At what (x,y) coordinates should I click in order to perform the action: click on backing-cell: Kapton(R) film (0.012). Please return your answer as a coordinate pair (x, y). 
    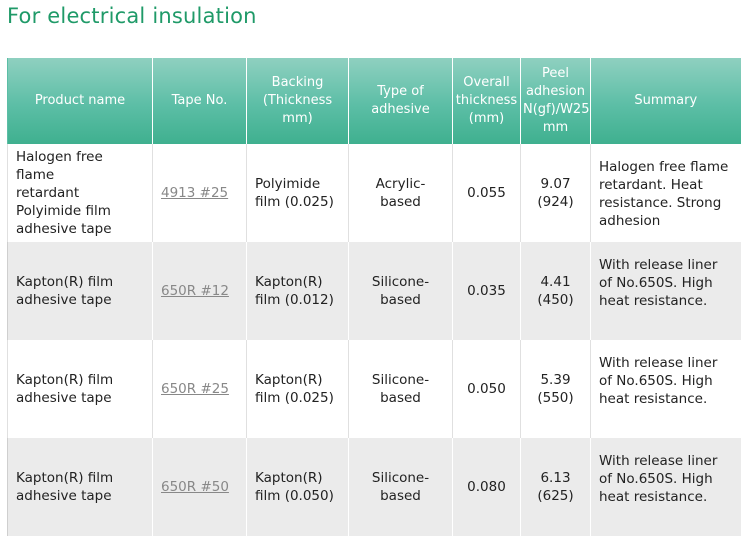
    Looking at the image, I should click on (297, 291).